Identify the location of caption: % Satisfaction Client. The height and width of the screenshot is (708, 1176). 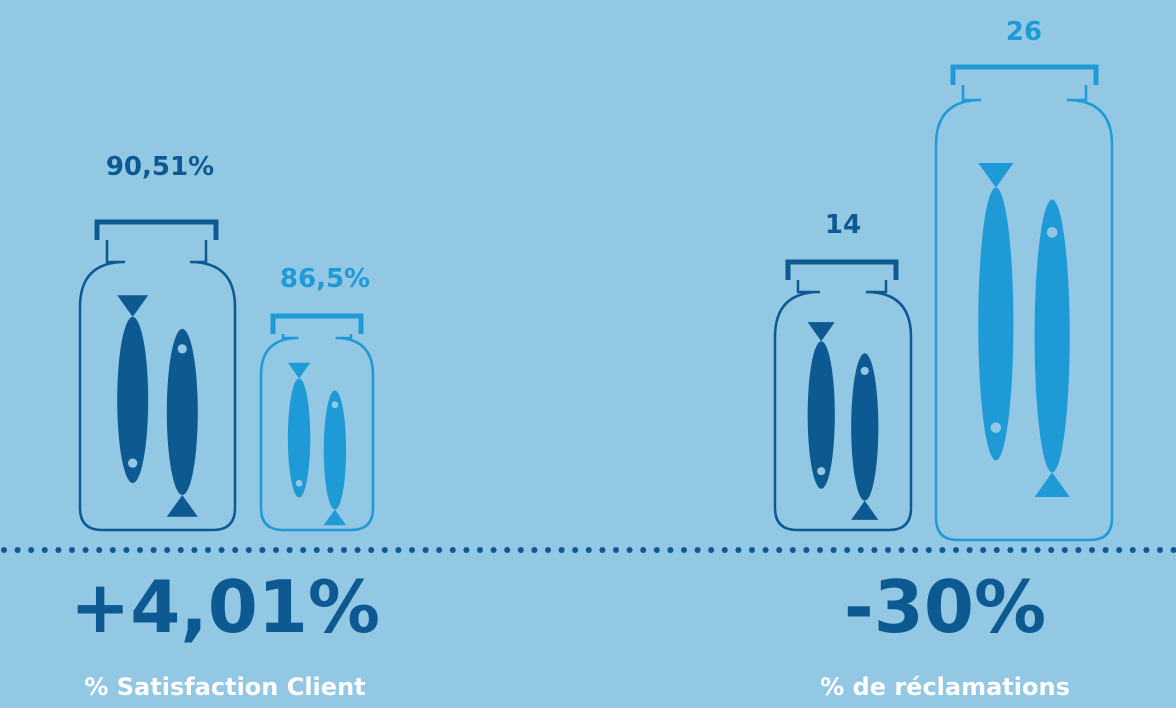
(224, 687).